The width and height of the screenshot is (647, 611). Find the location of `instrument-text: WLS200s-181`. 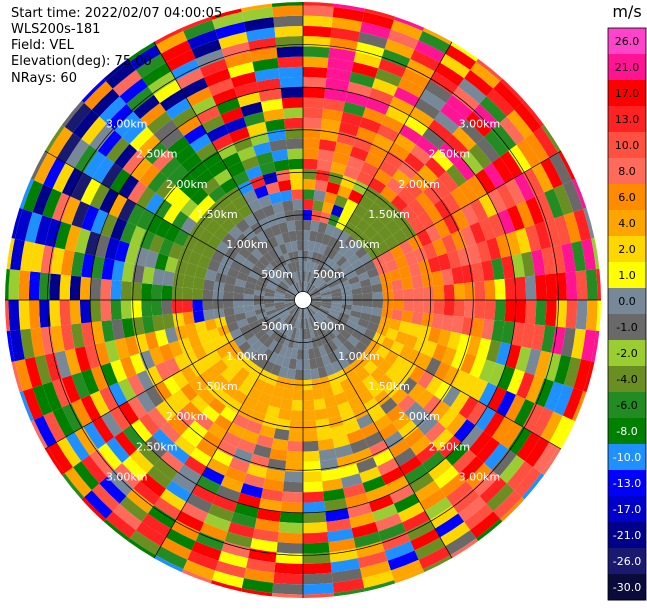

instrument-text: WLS200s-181 is located at coordinates (56, 29).